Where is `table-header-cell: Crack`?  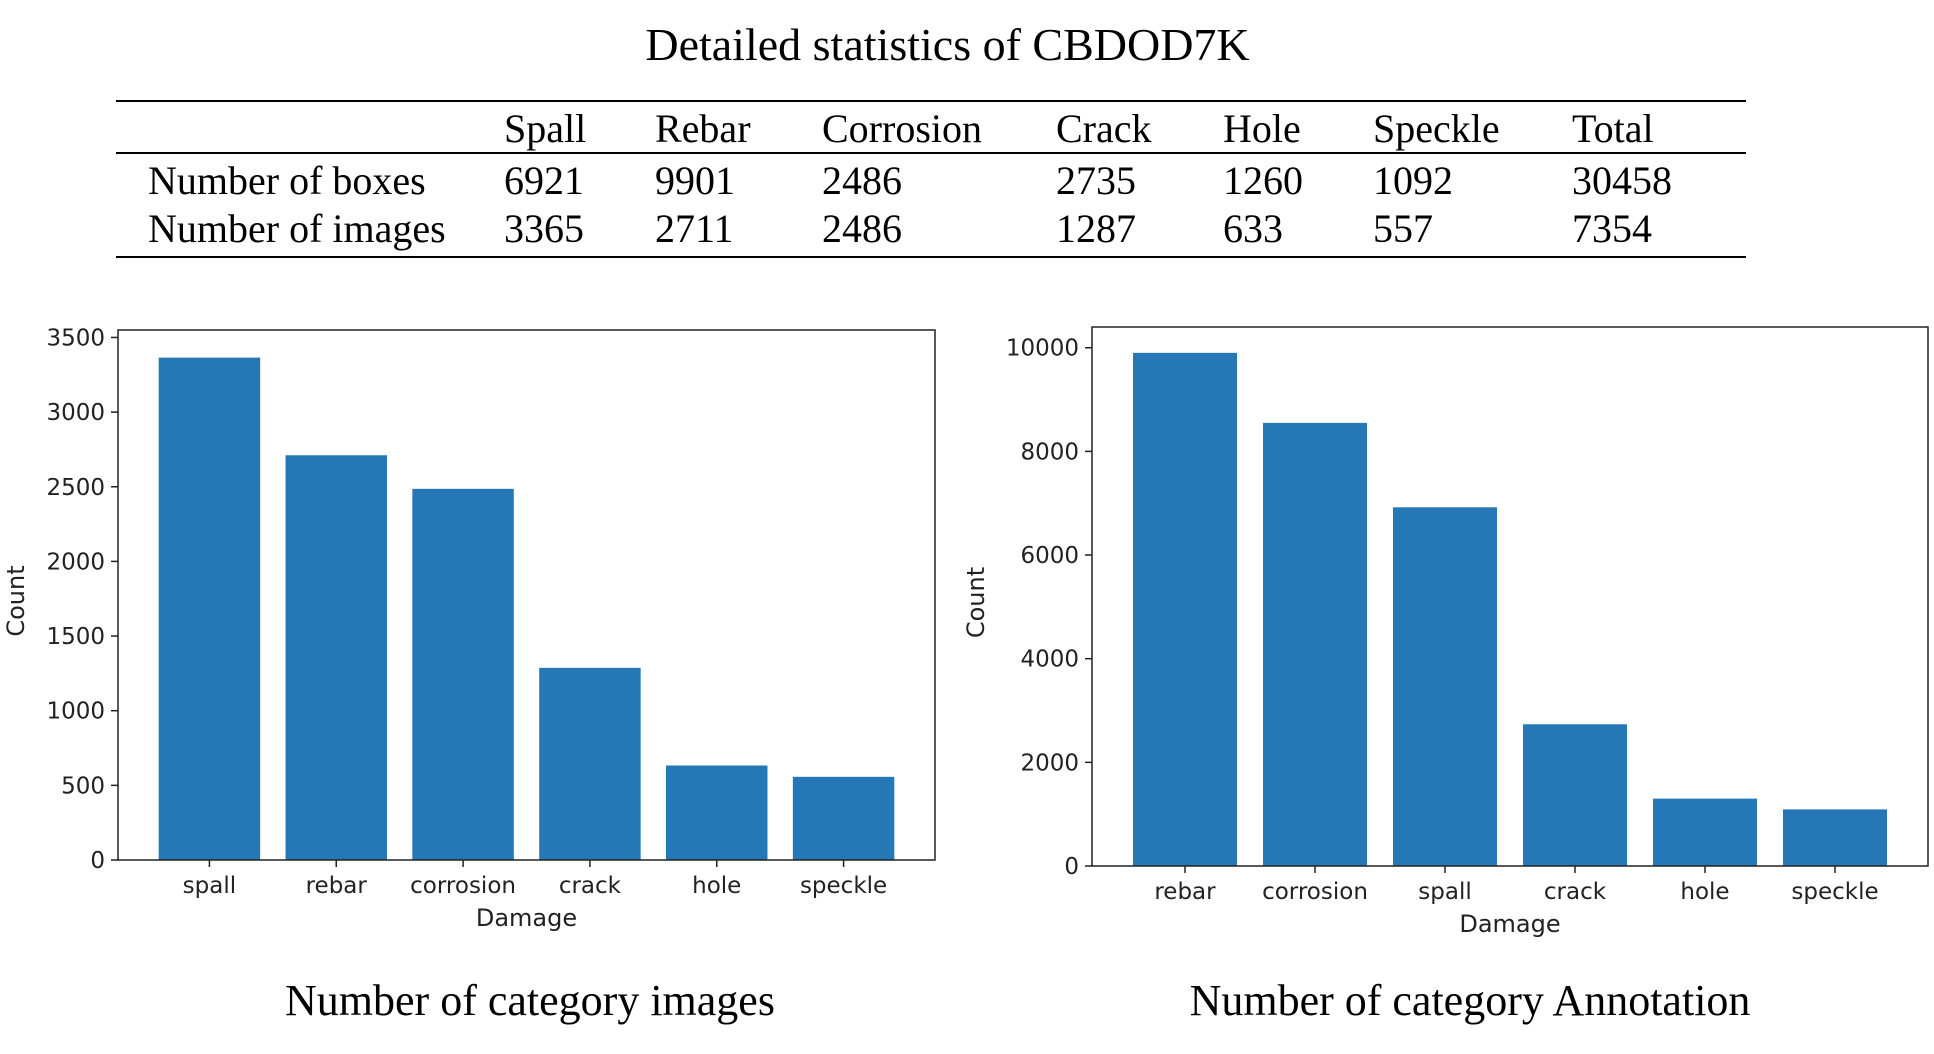
table-header-cell: Crack is located at coordinates (1139, 127).